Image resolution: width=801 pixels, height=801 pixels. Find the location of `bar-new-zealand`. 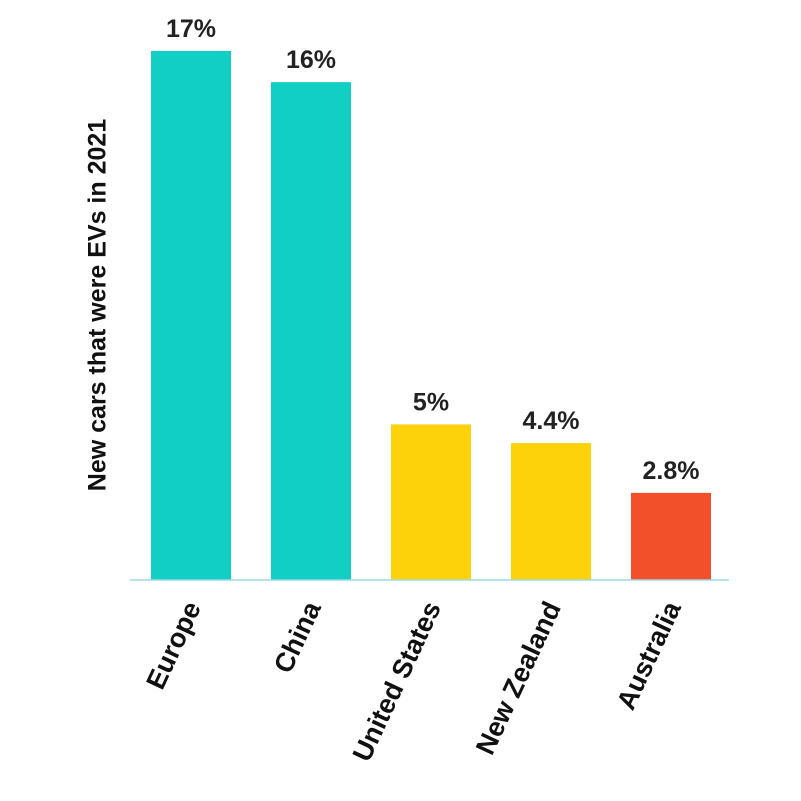

bar-new-zealand is located at coordinates (551, 511).